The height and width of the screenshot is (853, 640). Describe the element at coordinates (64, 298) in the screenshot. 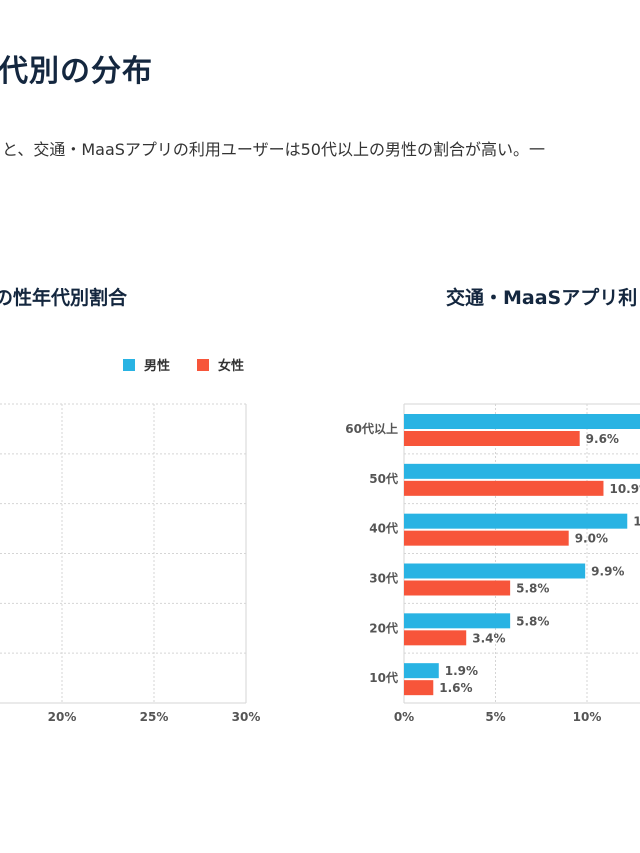

I see `left-chart-title: の性年代別割合` at that location.